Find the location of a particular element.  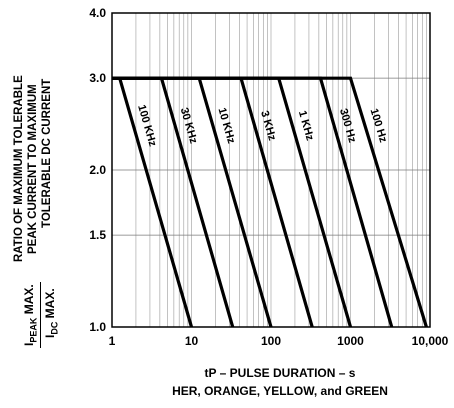

y-axis-label-line-1: RATIO OF MAXIMUM TOLERABLE is located at coordinates (19, 168).